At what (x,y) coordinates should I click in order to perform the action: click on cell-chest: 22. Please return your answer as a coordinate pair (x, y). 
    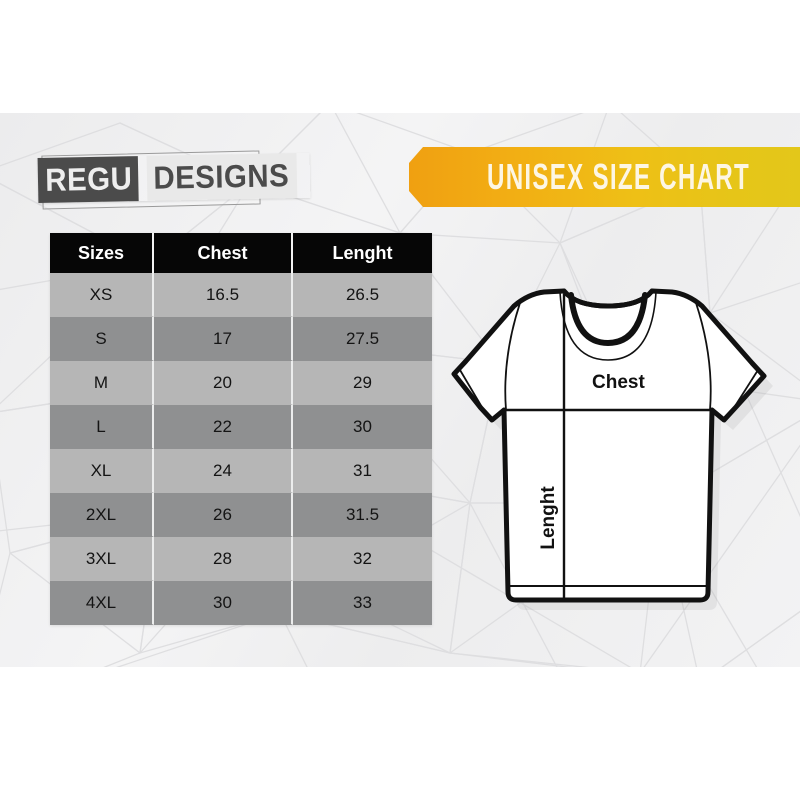
    Looking at the image, I should click on (223, 427).